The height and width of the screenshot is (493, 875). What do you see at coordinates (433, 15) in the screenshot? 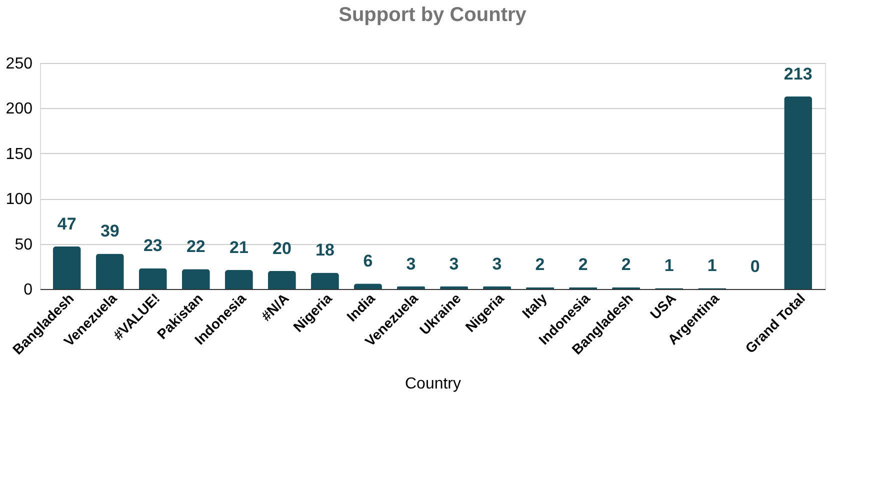
I see `chart-title: Support by Country` at bounding box center [433, 15].